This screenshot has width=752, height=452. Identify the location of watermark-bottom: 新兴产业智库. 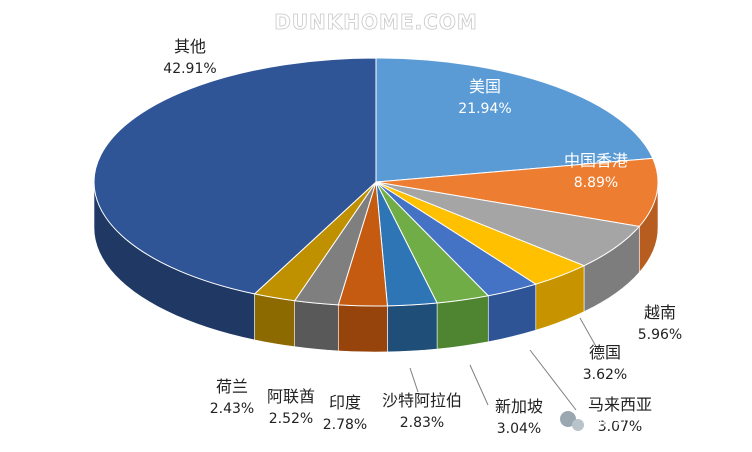
(637, 420).